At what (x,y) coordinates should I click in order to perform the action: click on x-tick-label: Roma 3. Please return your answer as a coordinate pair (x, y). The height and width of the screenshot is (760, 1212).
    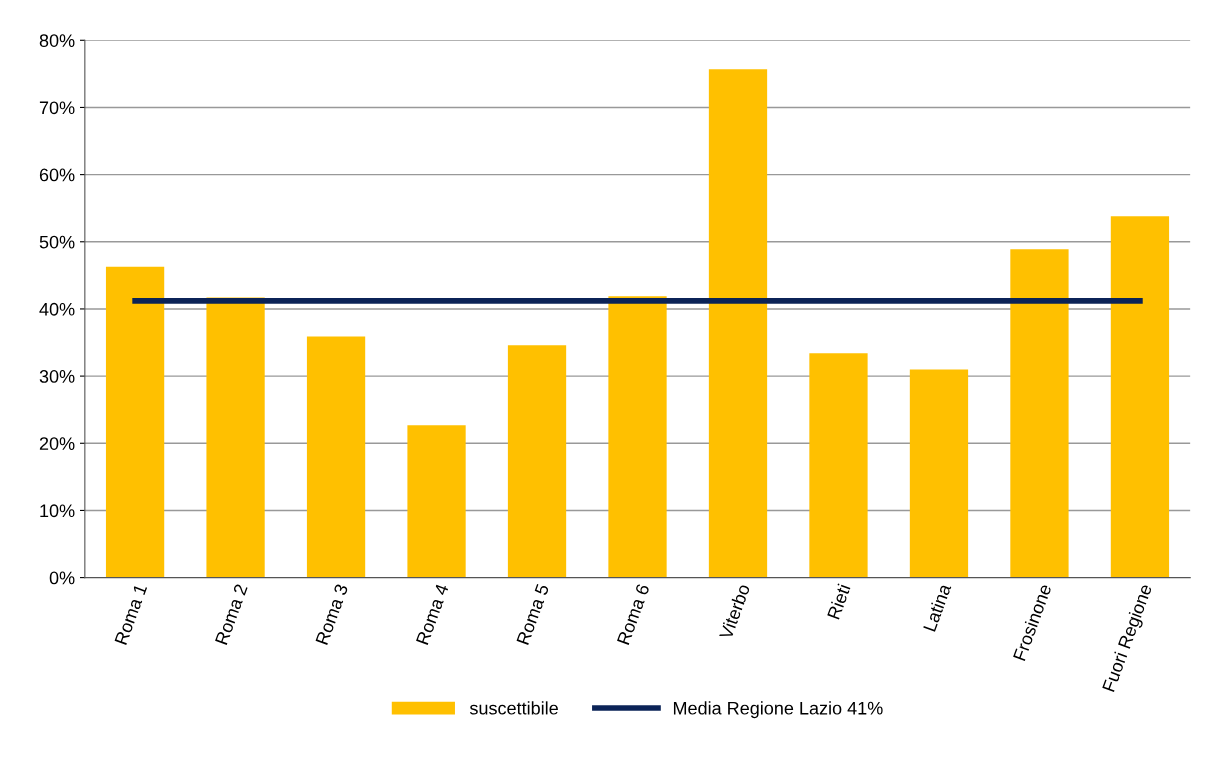
    Looking at the image, I should click on (332, 614).